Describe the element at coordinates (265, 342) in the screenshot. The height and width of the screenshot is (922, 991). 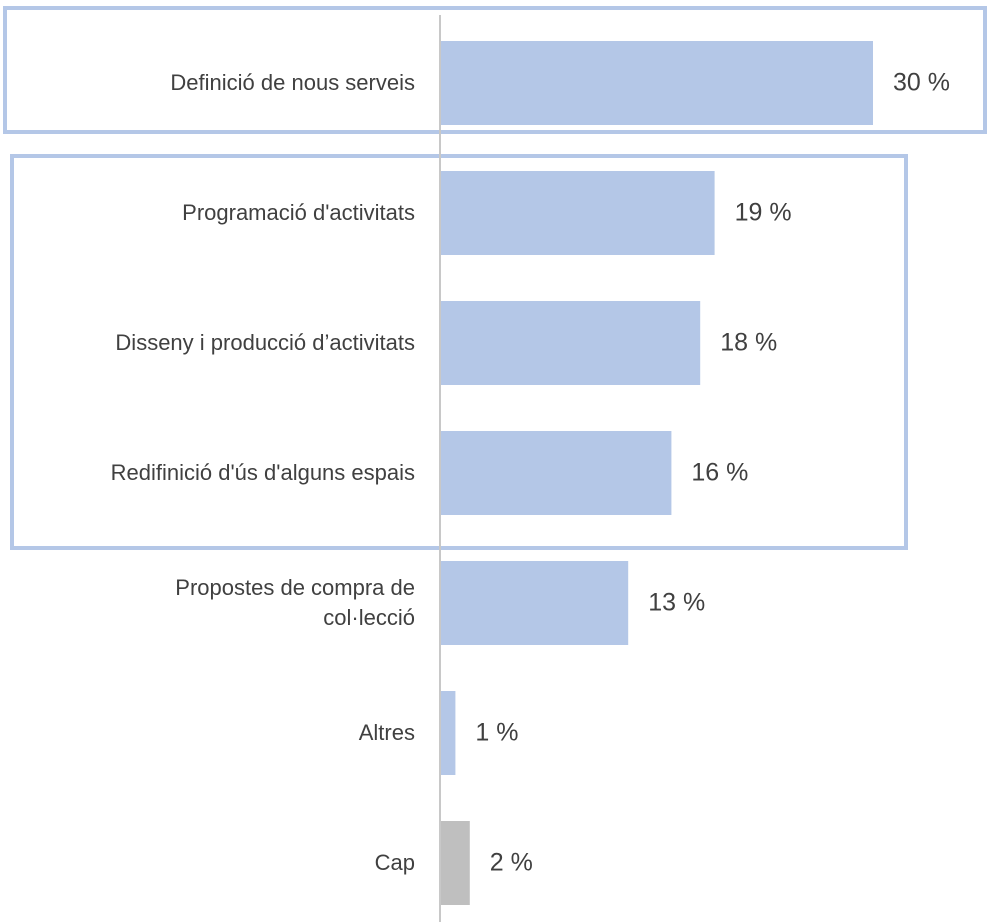
I see `category-label: Disseny i producció d’activitats` at that location.